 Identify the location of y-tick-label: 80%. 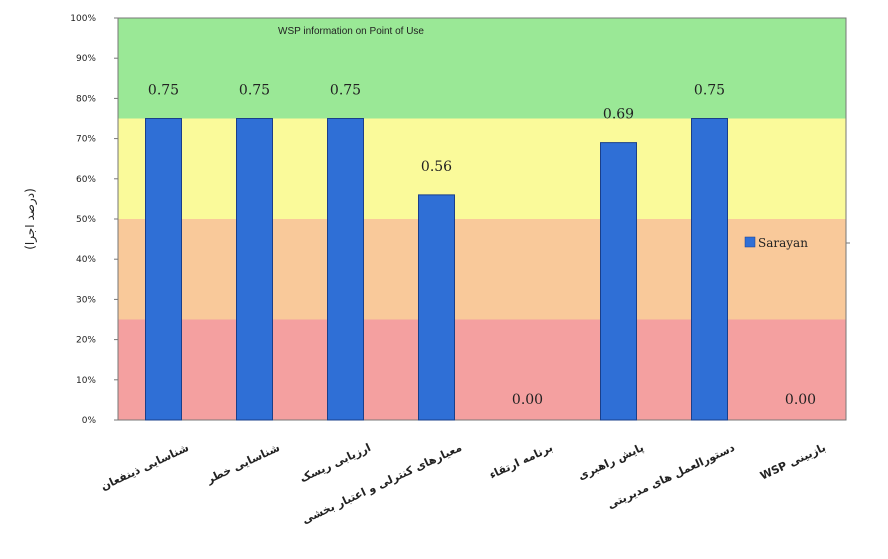
(86, 99).